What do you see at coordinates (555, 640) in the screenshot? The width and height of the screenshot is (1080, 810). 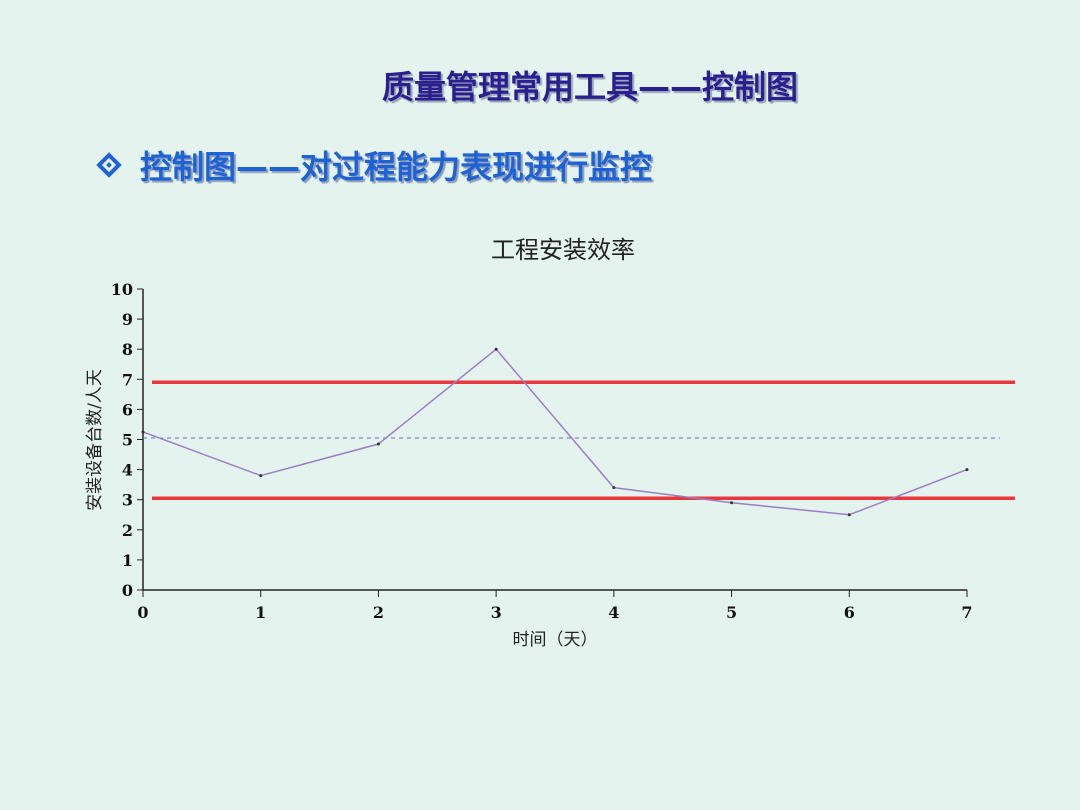 I see `x-axis-label: 时间（天）` at bounding box center [555, 640].